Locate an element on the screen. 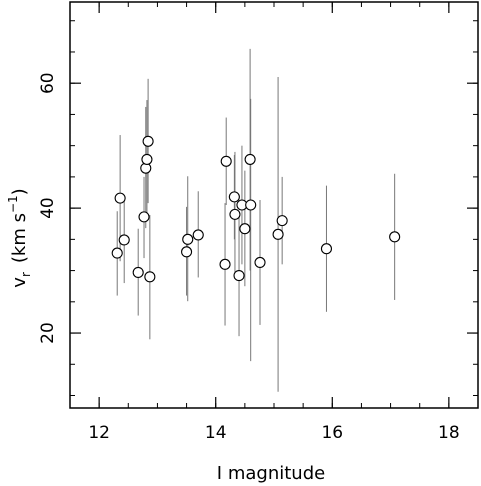 This screenshot has width=481, height=486. x-tick-label: 14 is located at coordinates (216, 433).